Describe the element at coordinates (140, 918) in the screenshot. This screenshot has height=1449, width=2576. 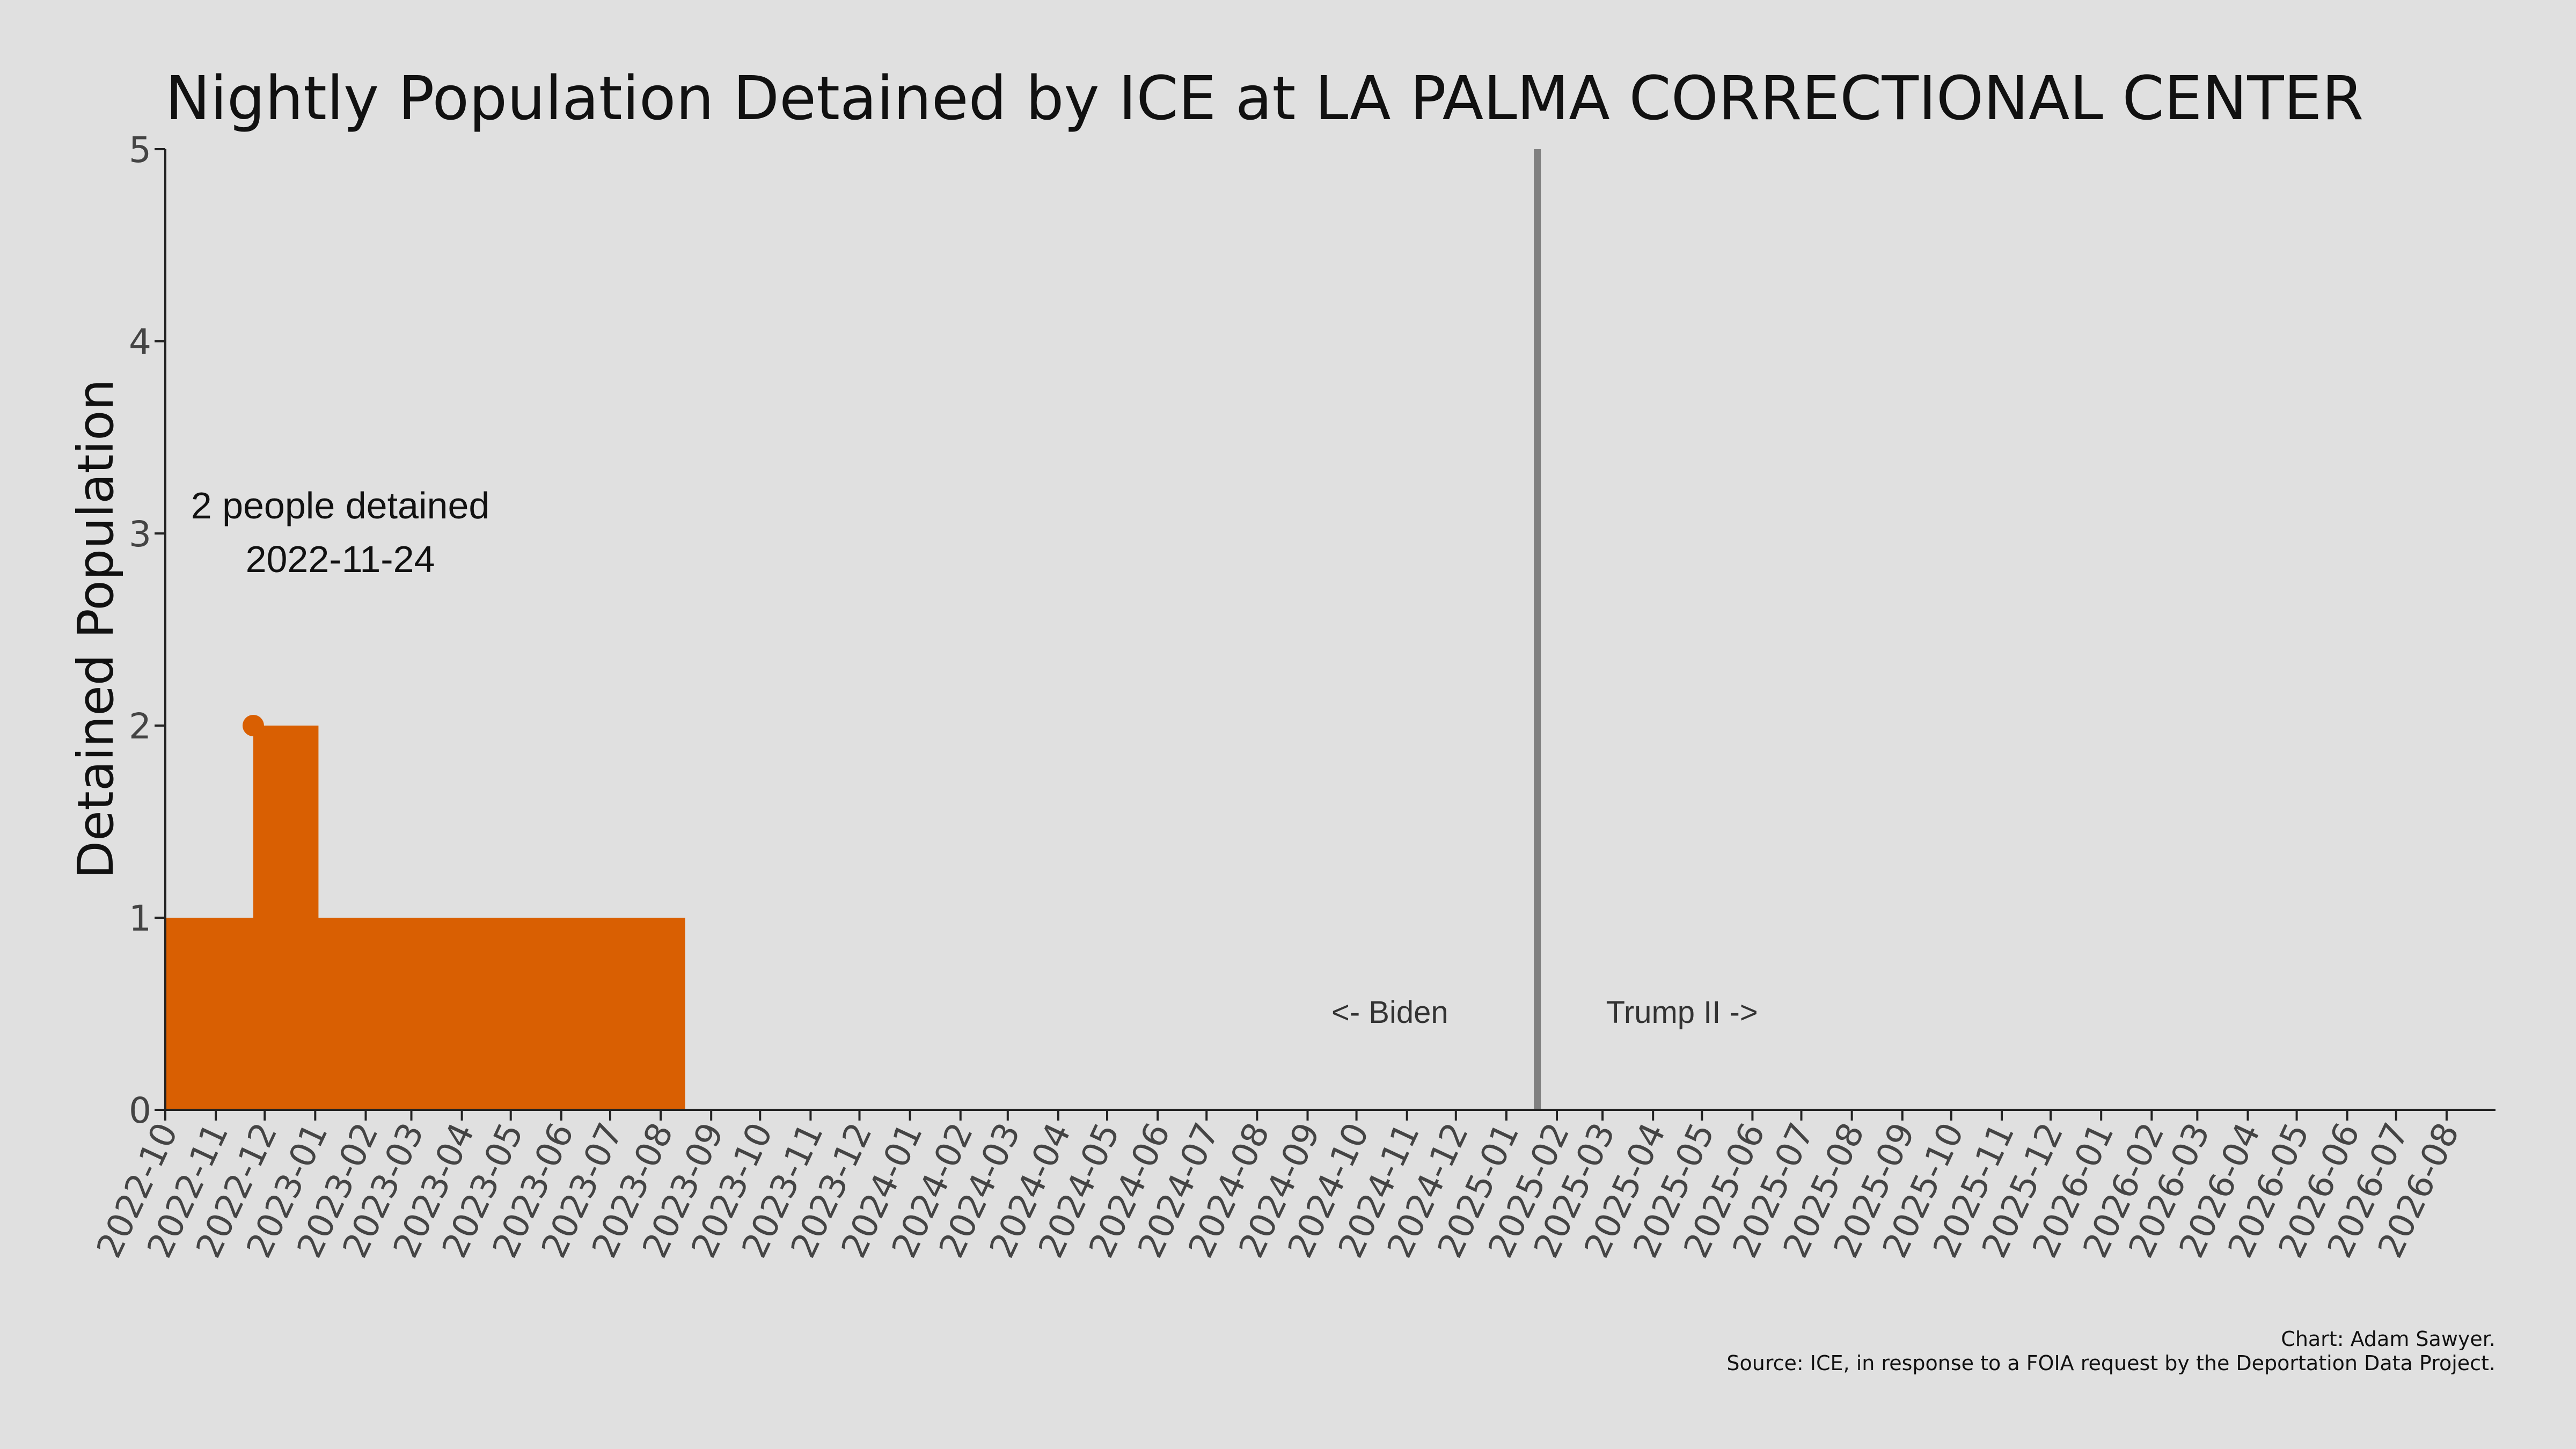
I see `y-tick-label: 1` at that location.